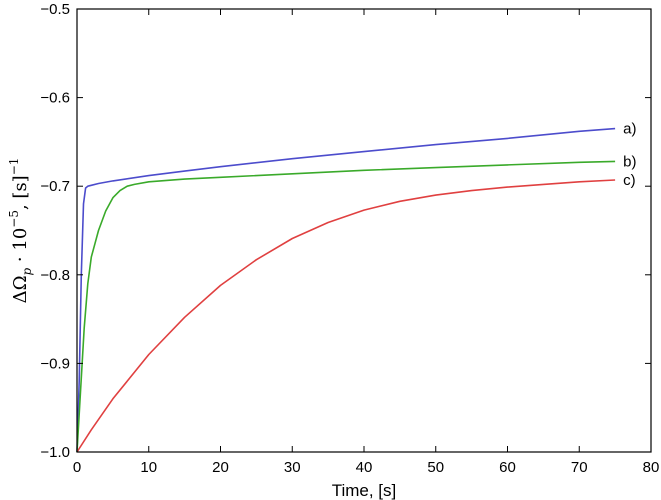 Image resolution: width=661 pixels, height=500 pixels. What do you see at coordinates (220, 467) in the screenshot?
I see `x-tick-label: 20` at bounding box center [220, 467].